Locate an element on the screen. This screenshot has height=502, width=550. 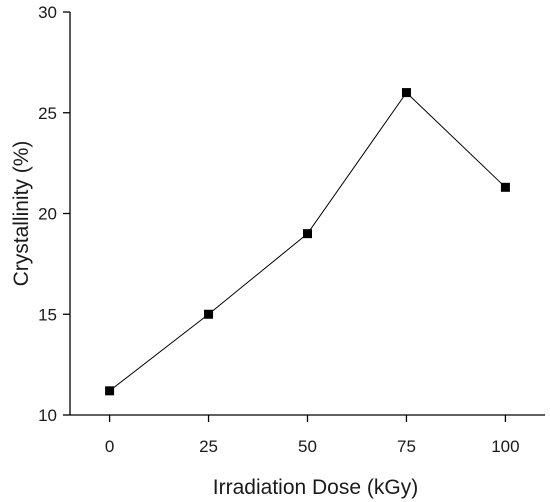
y-tick-label: 25 is located at coordinates (47, 113).